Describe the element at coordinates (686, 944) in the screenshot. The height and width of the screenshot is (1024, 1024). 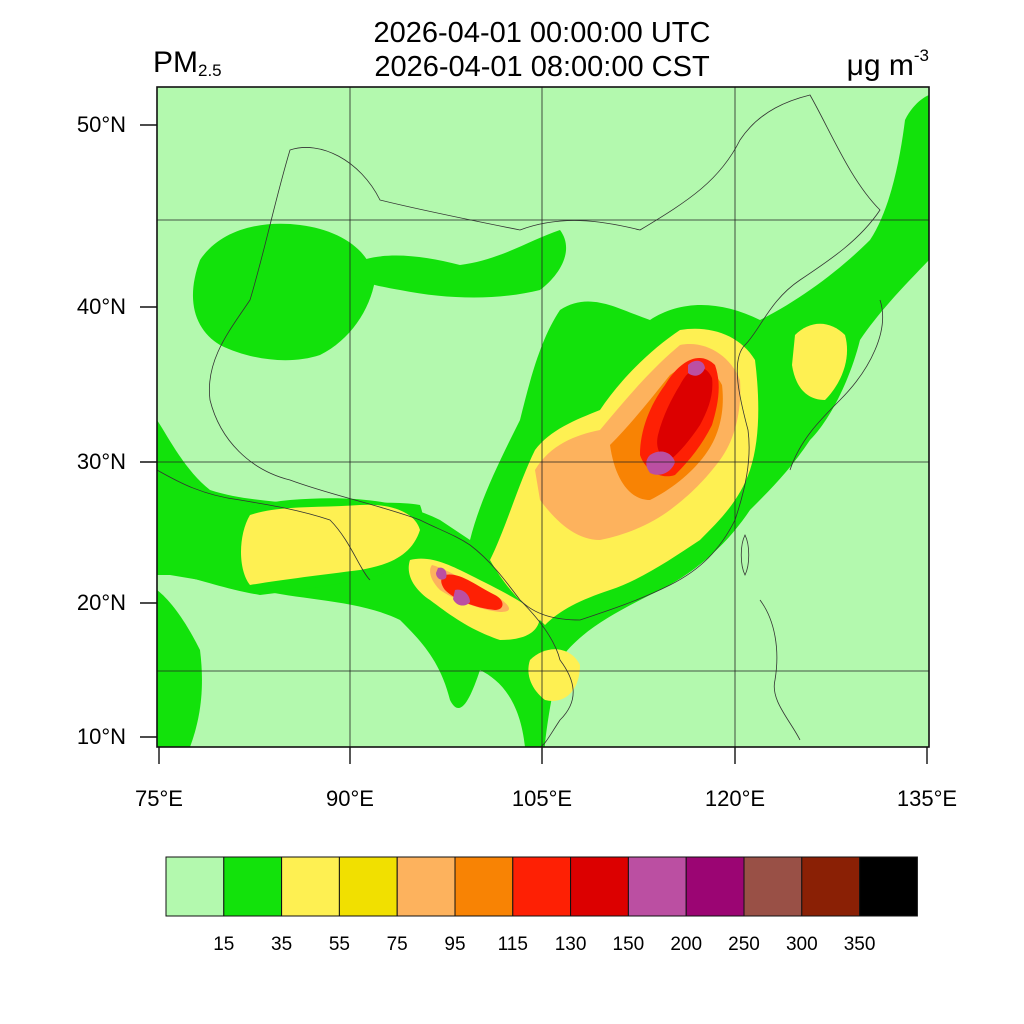
I see `colorbar-label-200: 200` at that location.